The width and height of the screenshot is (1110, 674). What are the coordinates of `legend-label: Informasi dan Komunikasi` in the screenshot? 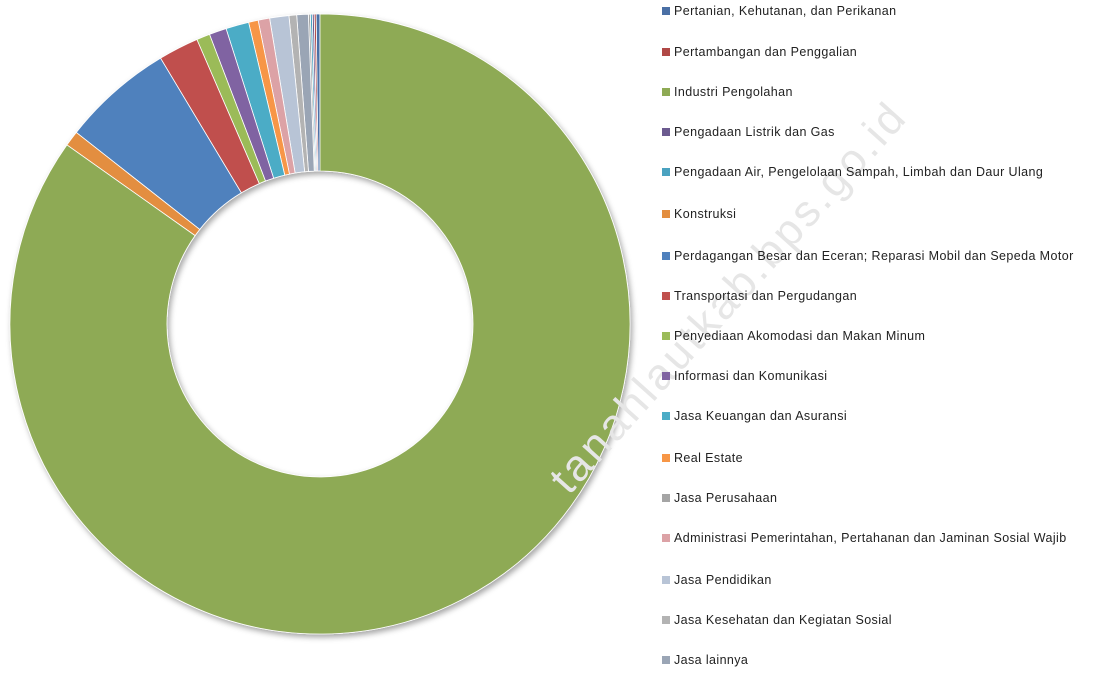 It's located at (751, 376).